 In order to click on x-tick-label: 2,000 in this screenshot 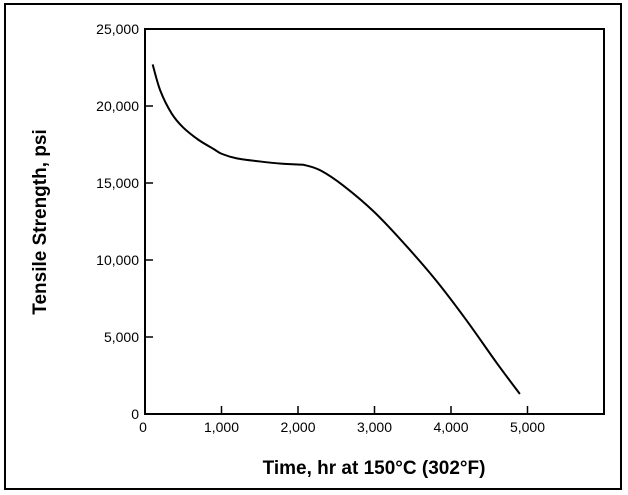, I will do `click(297, 427)`.